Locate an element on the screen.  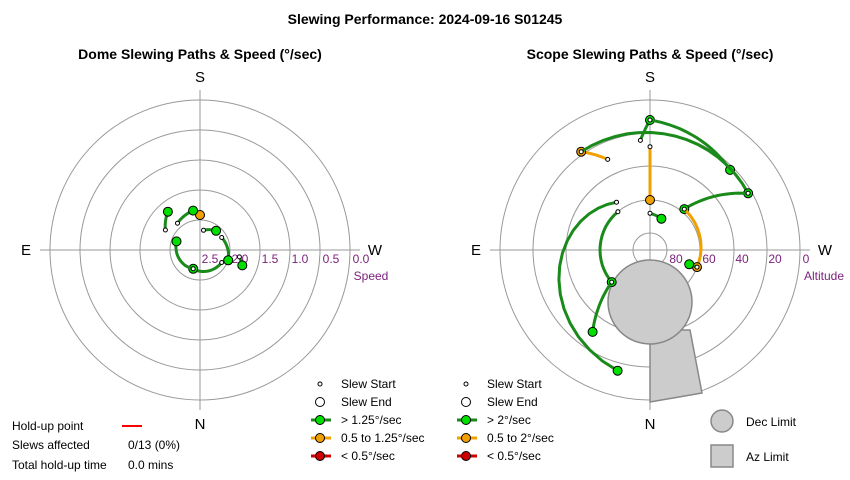
scope-dir-bottom: N is located at coordinates (650, 424).